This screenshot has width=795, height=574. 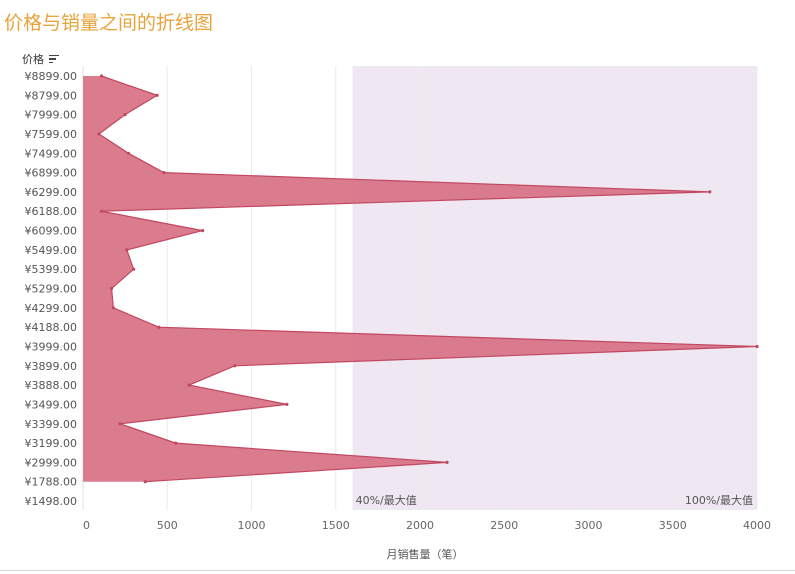 What do you see at coordinates (33, 59) in the screenshot?
I see `y-axis-title: 价格` at bounding box center [33, 59].